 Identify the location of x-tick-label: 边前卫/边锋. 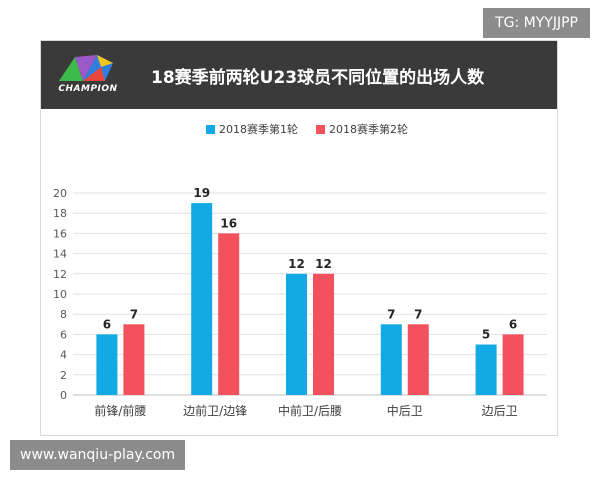
(215, 410).